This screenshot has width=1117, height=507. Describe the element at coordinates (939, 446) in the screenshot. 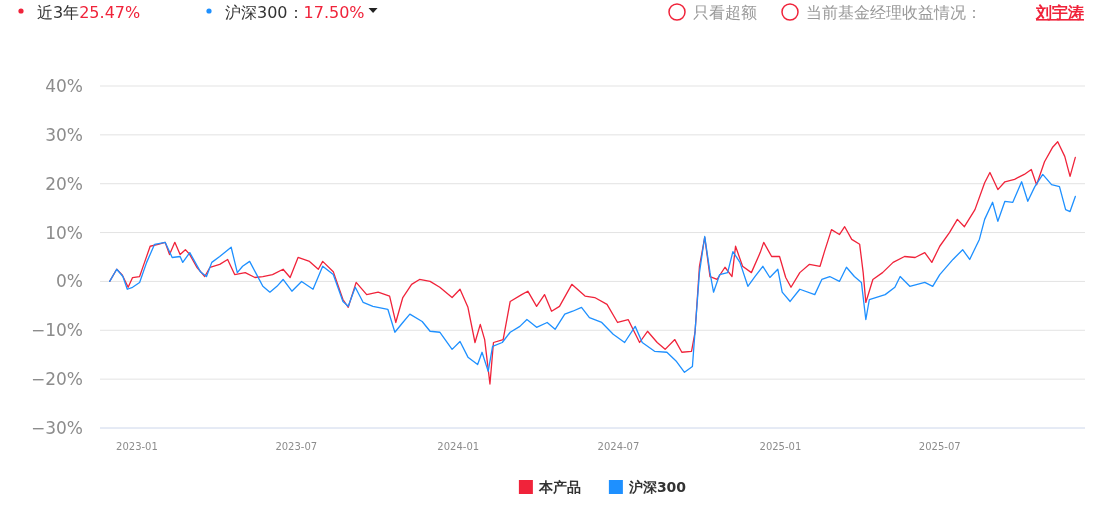

I see `x-tick-label: 2025-07` at that location.